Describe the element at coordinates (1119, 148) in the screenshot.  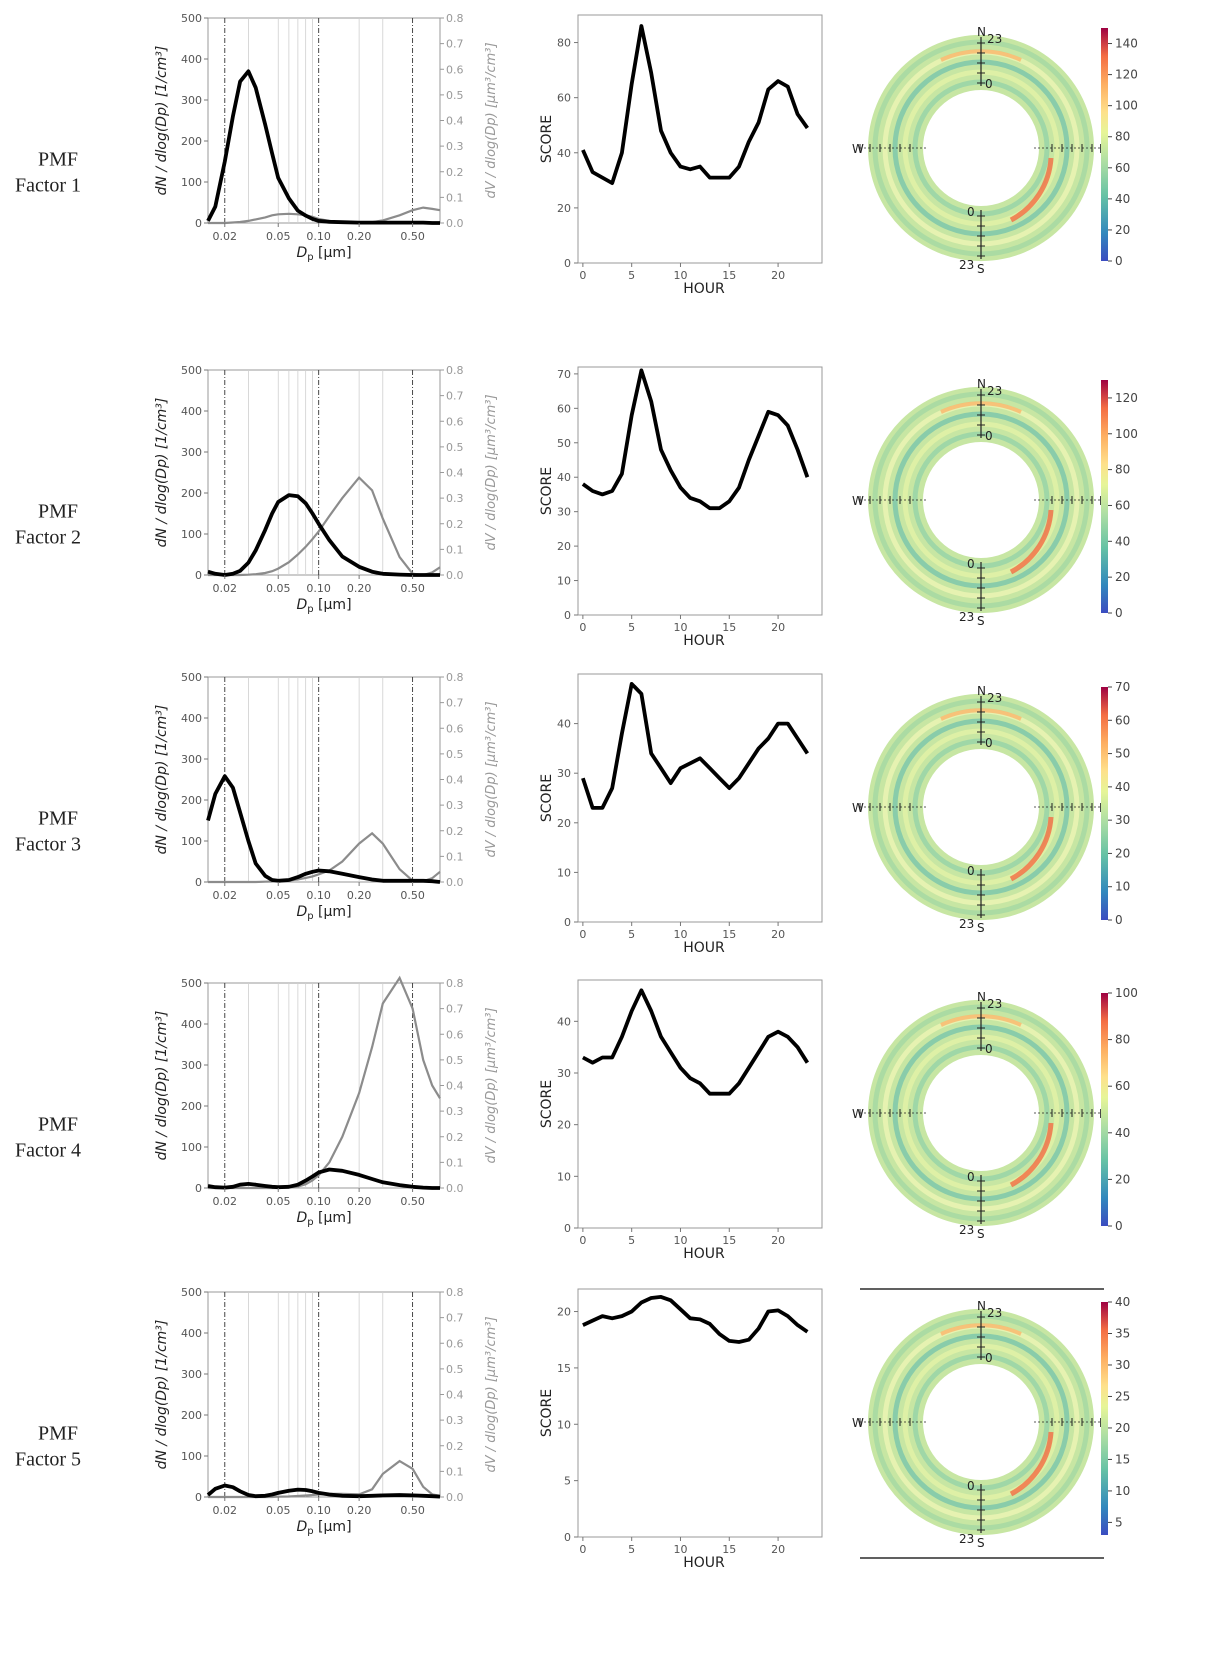
I see `colorbar: 0 20 40 60 80 100 120 140` at that location.